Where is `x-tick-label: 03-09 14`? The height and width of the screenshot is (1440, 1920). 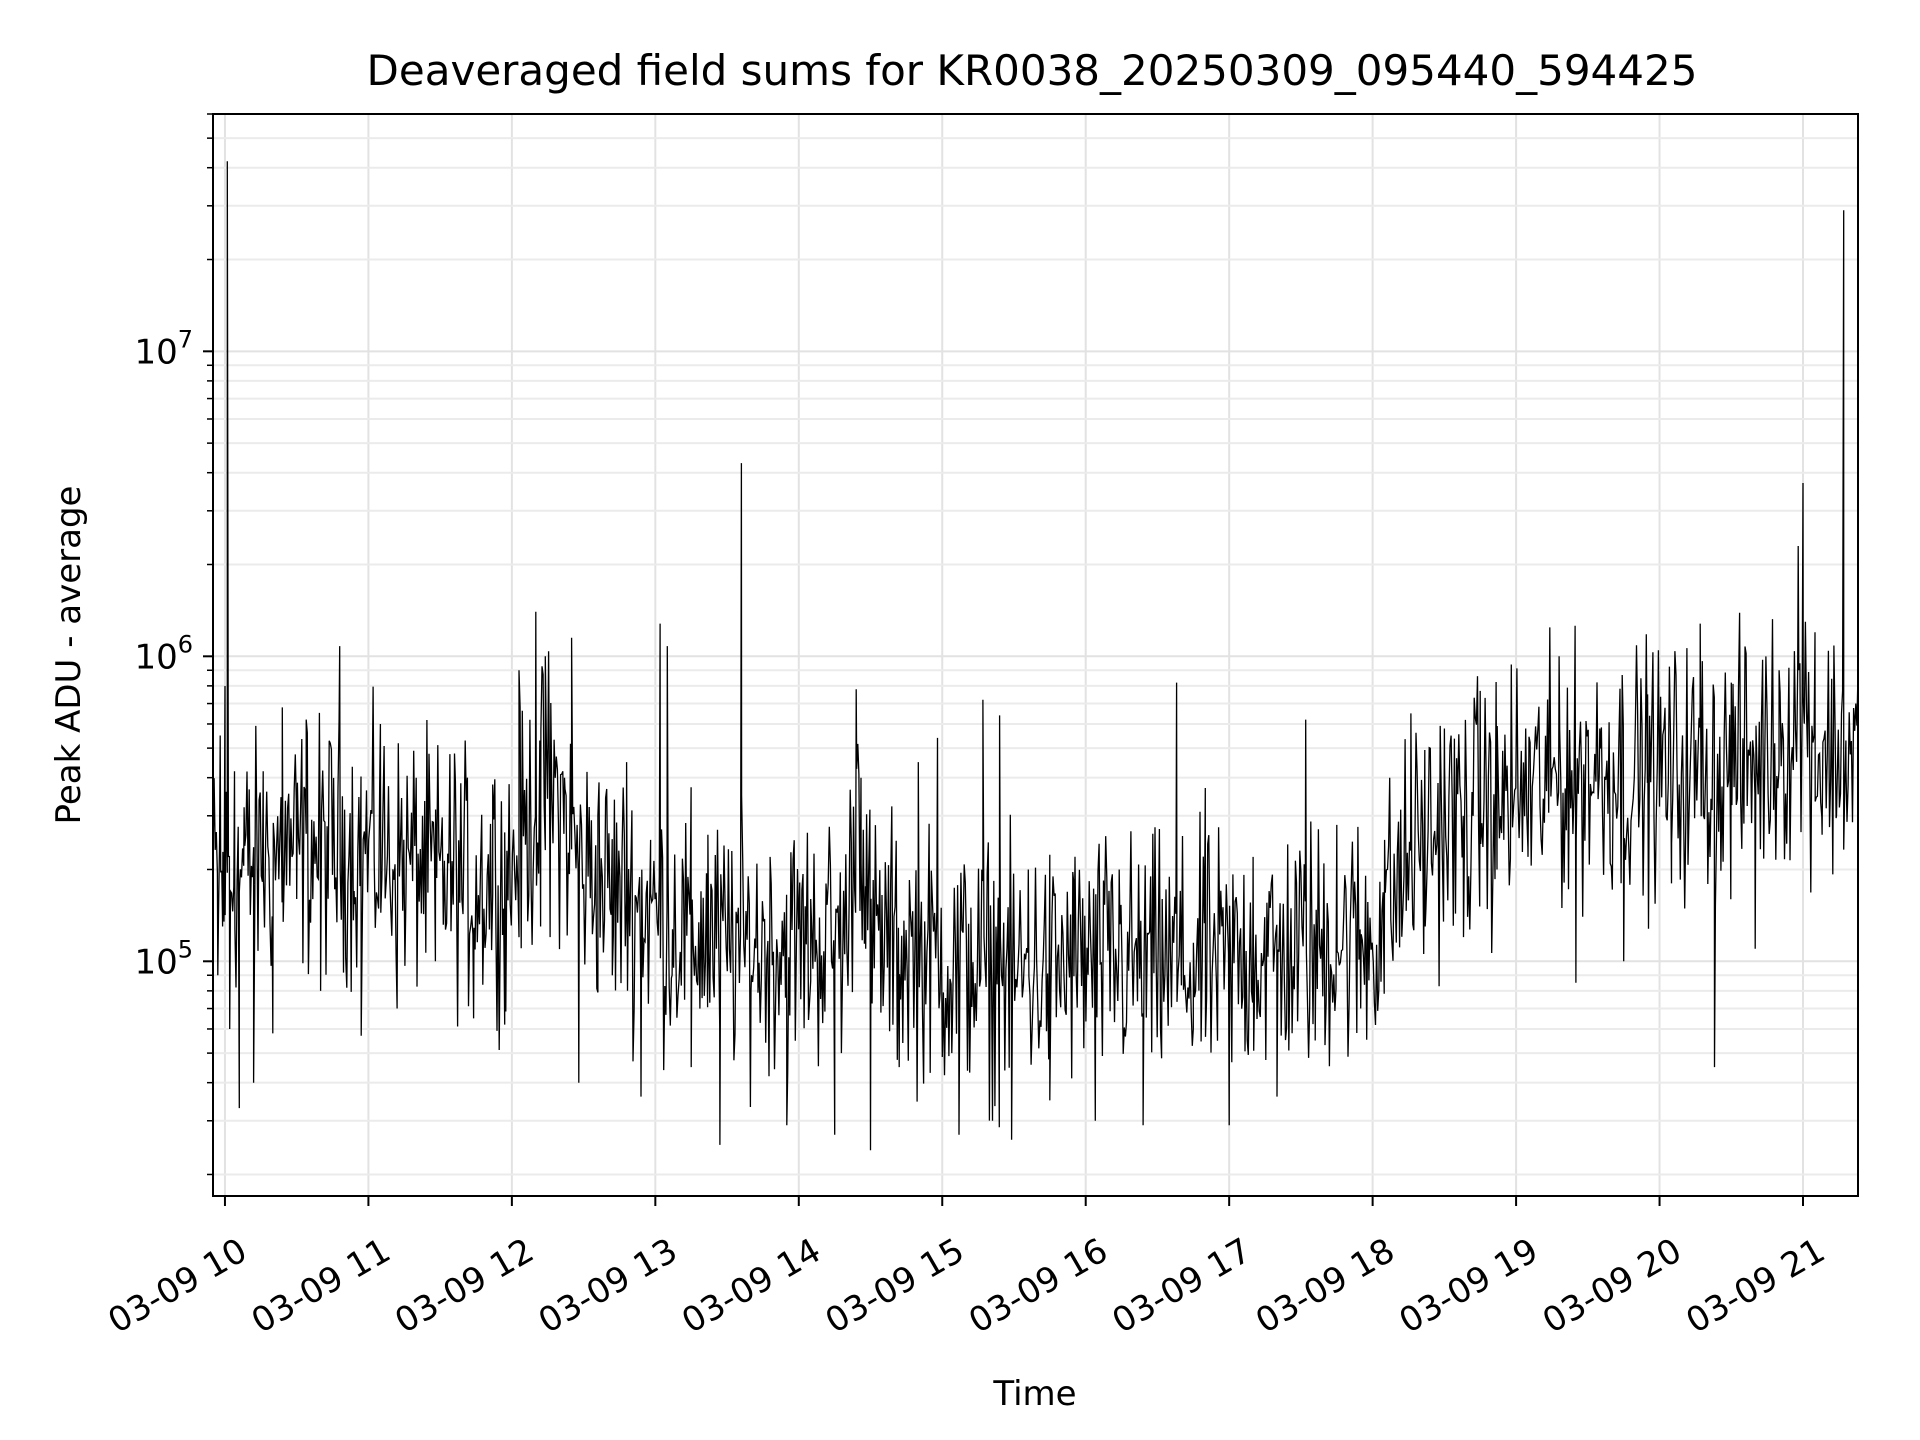 x-tick-label: 03-09 14 is located at coordinates (751, 1286).